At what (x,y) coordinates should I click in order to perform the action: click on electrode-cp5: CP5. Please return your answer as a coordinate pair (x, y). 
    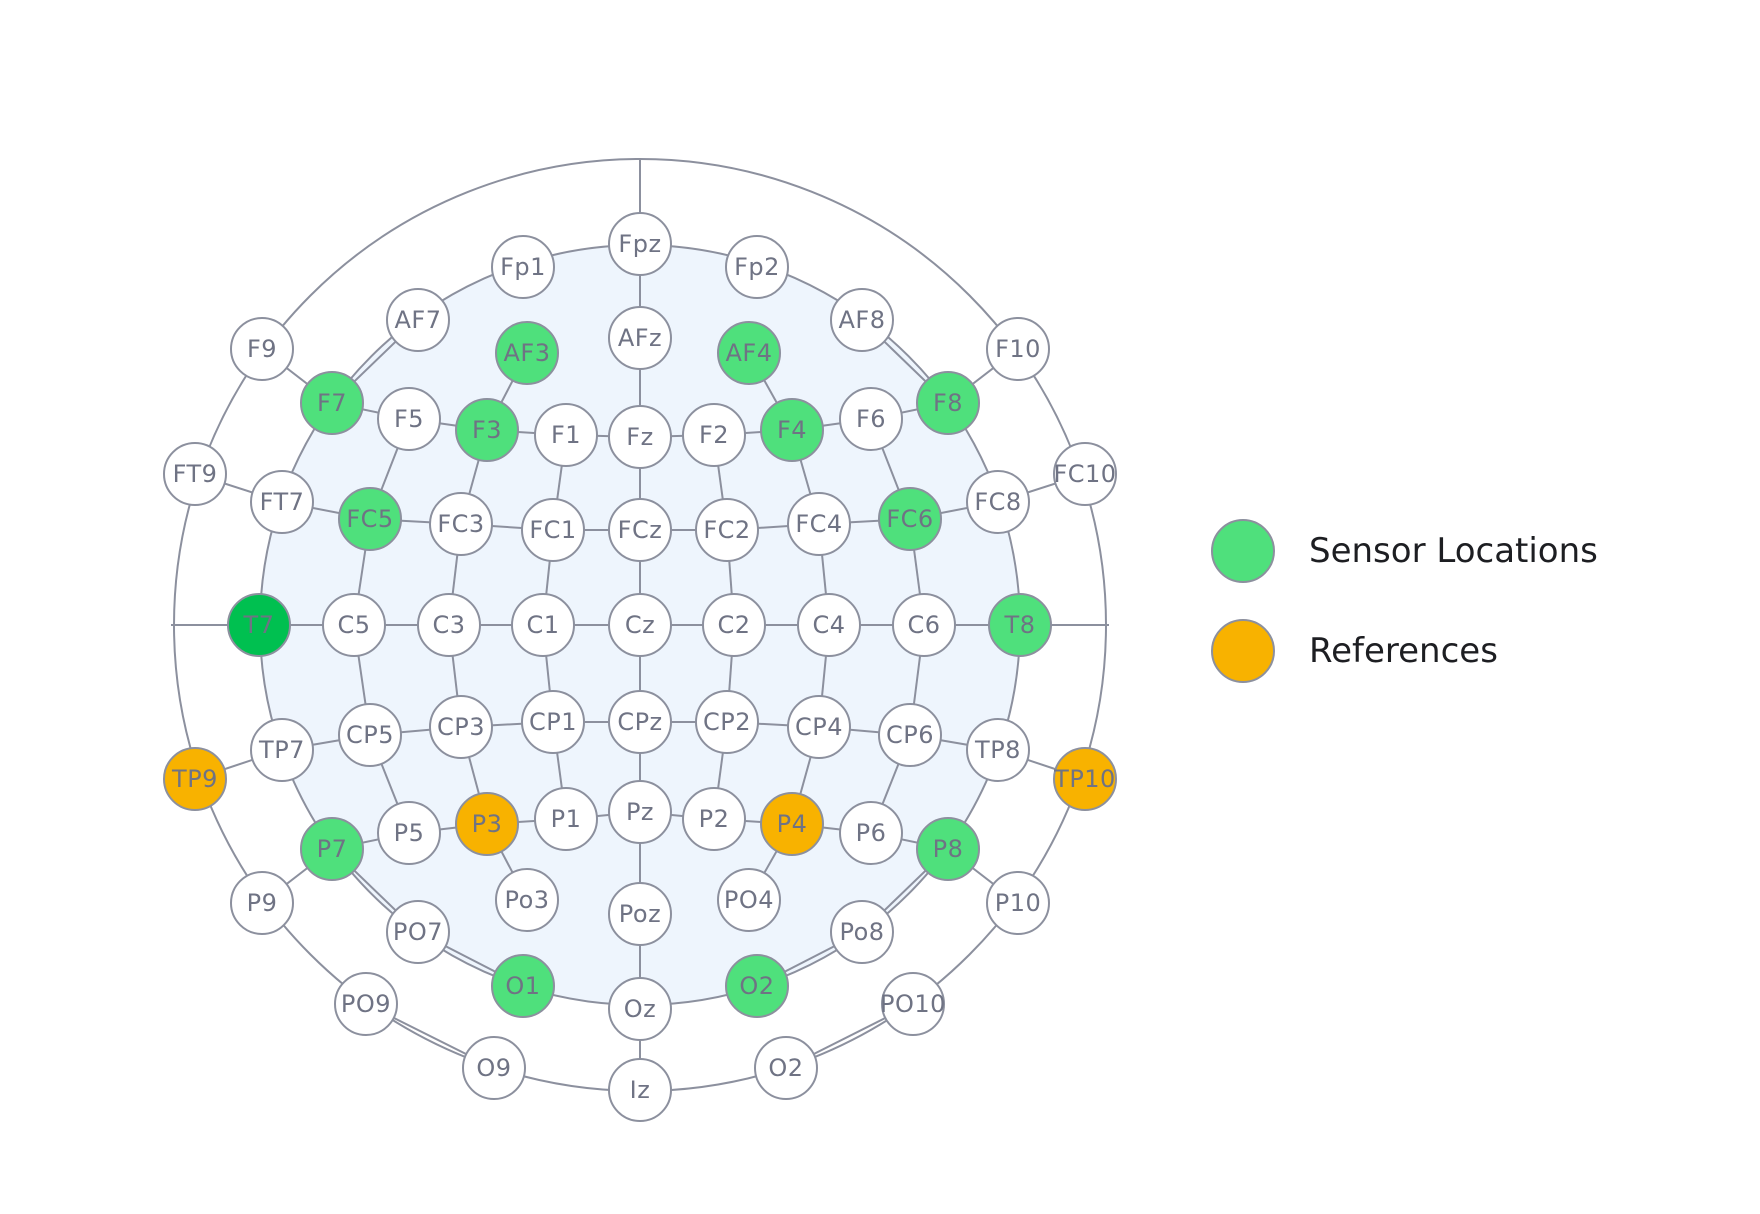
    Looking at the image, I should click on (370, 735).